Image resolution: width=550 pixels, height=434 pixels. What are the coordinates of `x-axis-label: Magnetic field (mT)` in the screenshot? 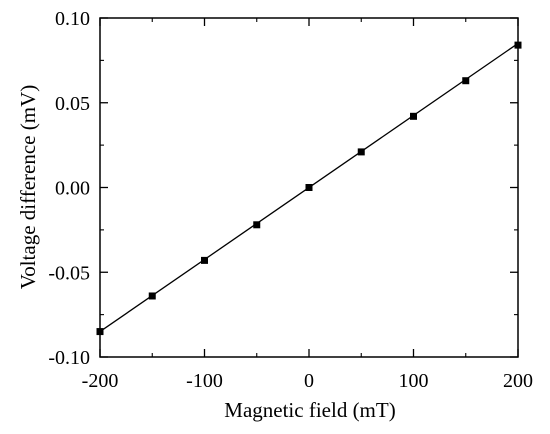 It's located at (309, 410).